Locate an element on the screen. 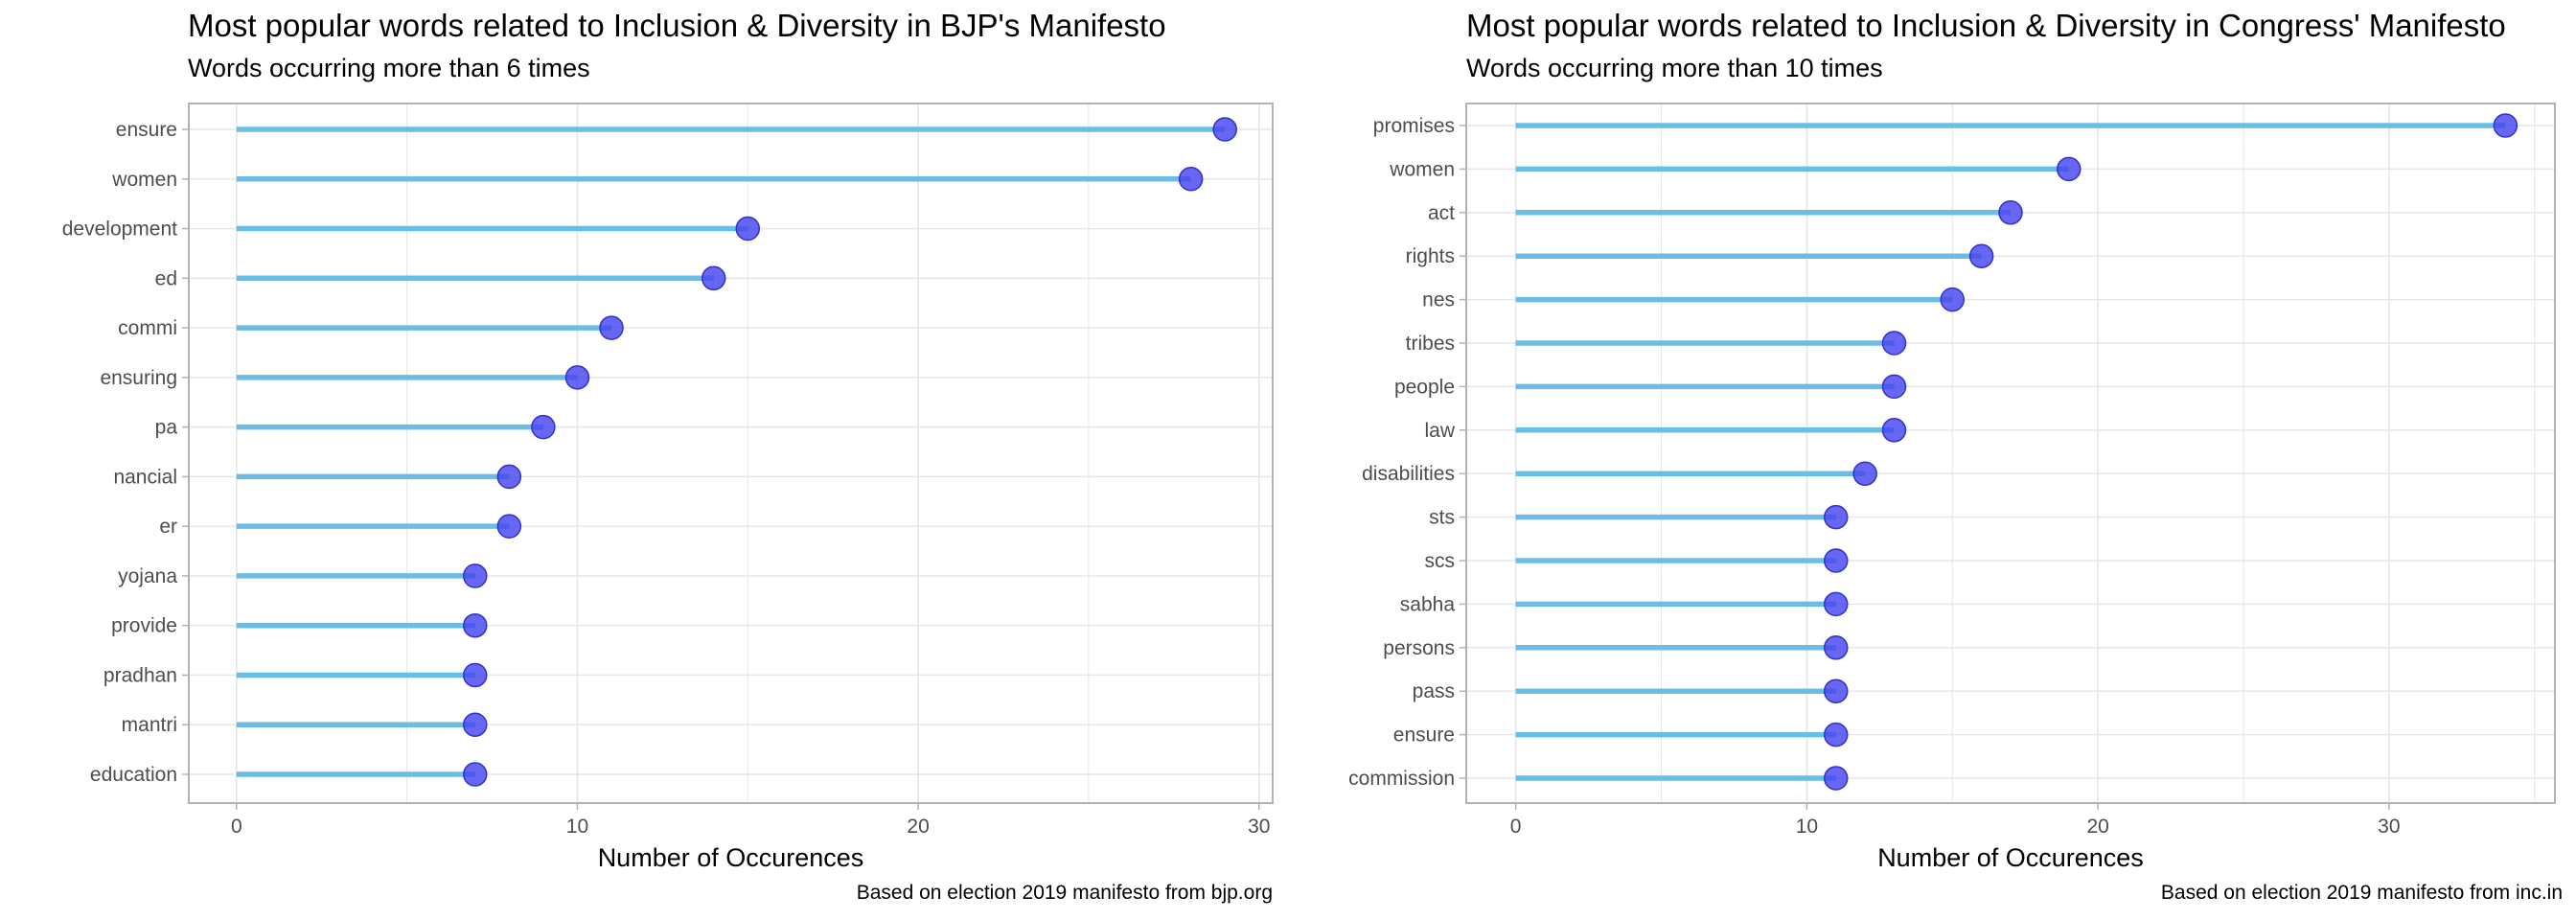  chart-subtitle: Words occurring more than 6 times is located at coordinates (389, 68).